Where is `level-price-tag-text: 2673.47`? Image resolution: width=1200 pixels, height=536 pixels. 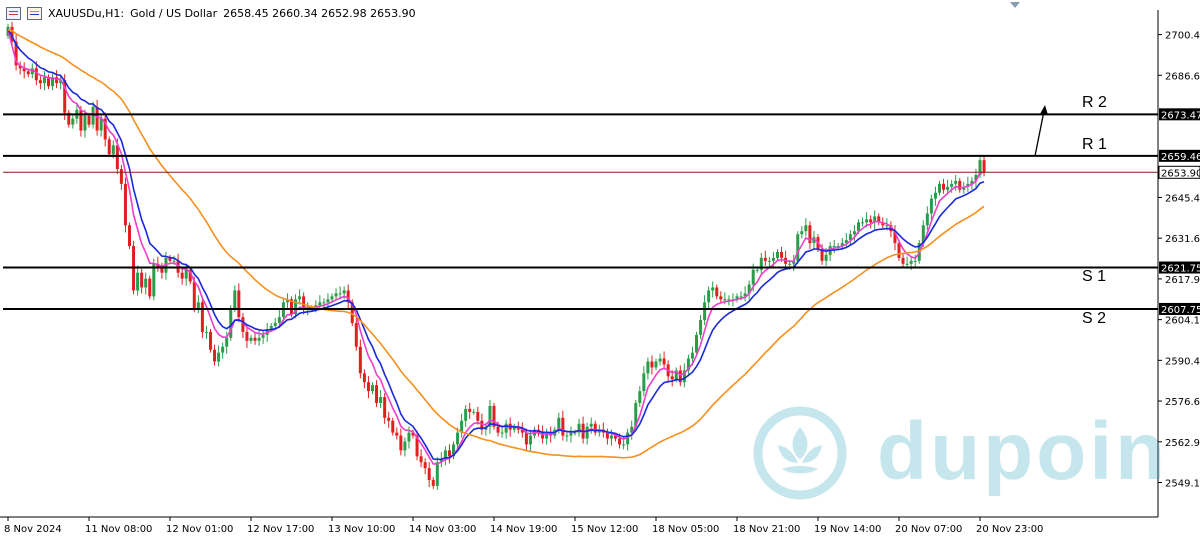
level-price-tag-text: 2673.47 is located at coordinates (1180, 115).